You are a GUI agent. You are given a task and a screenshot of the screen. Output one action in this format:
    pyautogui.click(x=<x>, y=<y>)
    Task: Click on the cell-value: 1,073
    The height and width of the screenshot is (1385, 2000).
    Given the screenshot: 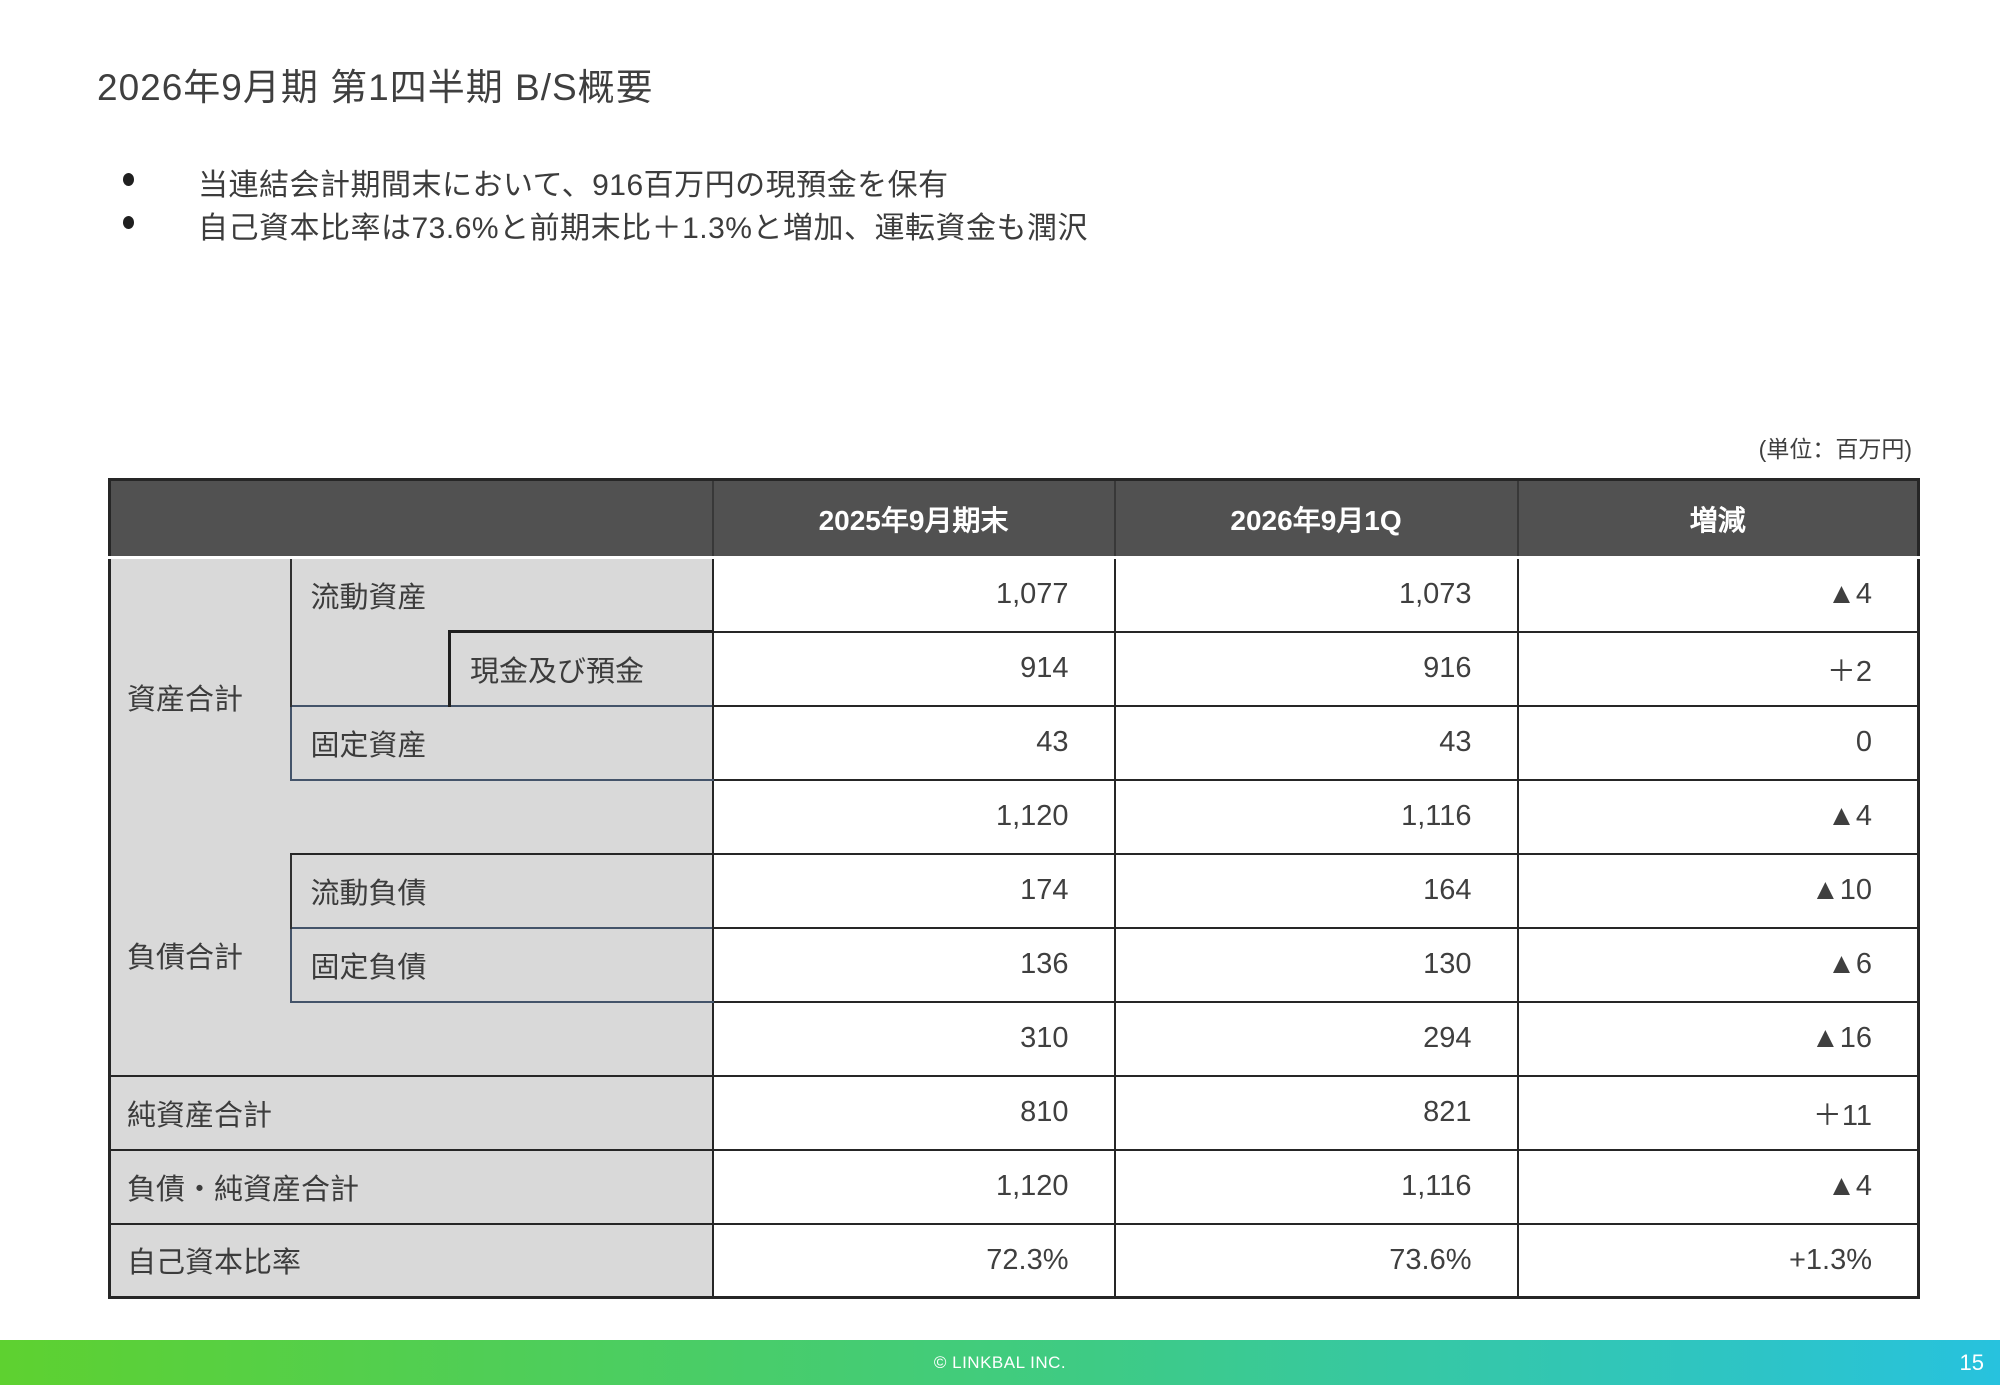 What is the action you would take?
    pyautogui.click(x=1315, y=595)
    